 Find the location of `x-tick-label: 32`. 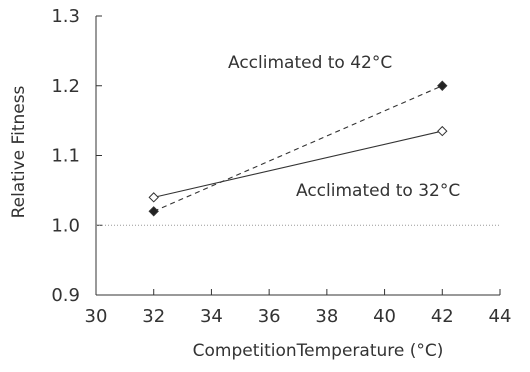

x-tick-label: 32 is located at coordinates (153, 316).